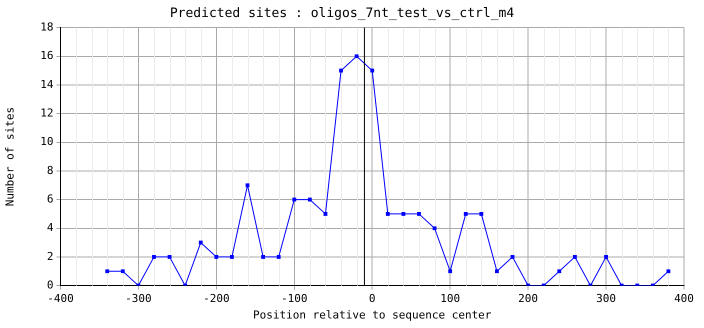  I want to click on y-tick-label: 6, so click(50, 199).